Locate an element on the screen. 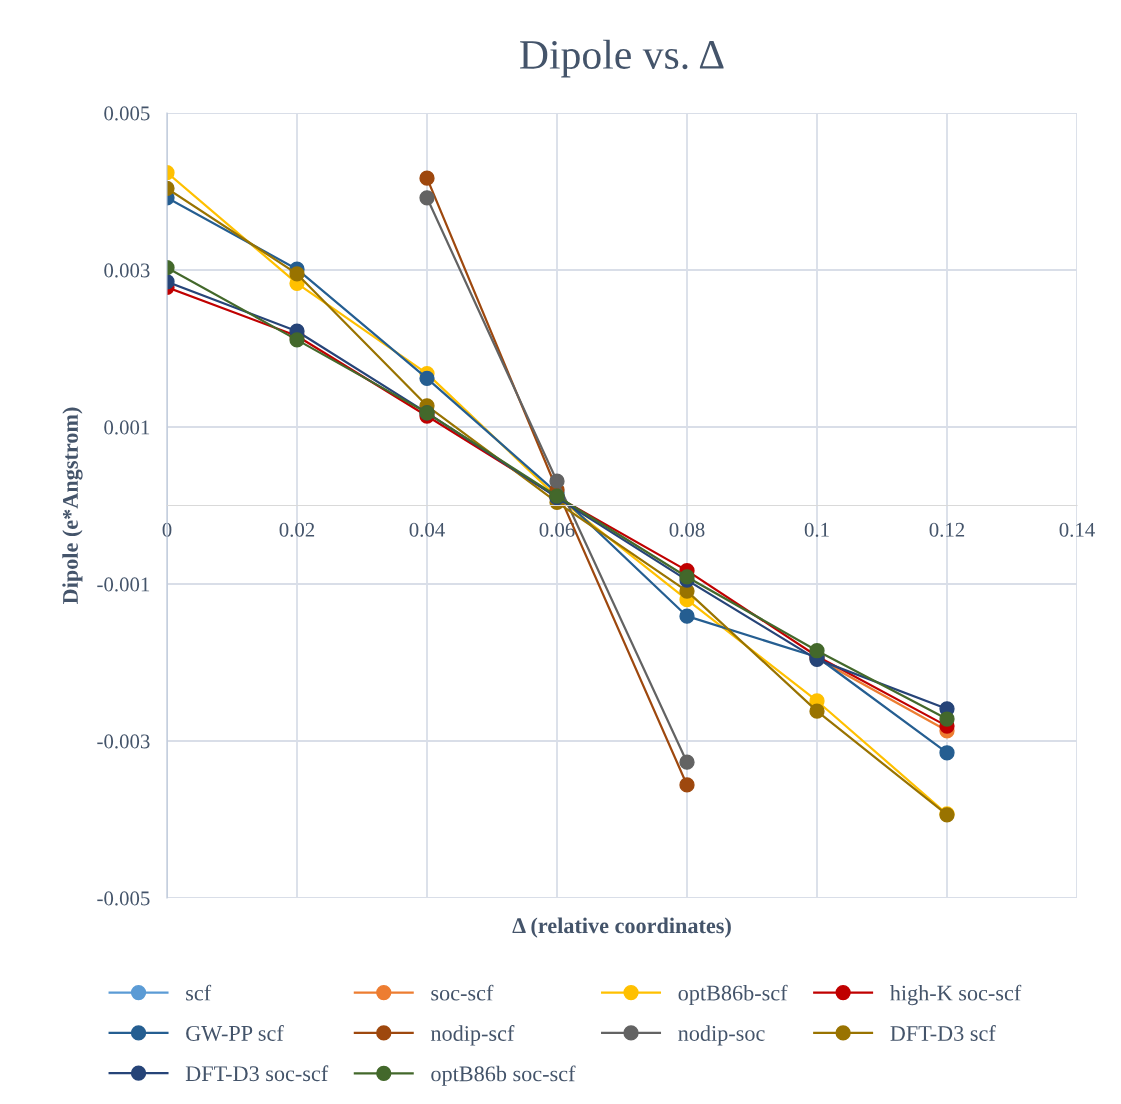 The width and height of the screenshot is (1121, 1104). chart-title: Dipole vs. Δ is located at coordinates (622, 58).